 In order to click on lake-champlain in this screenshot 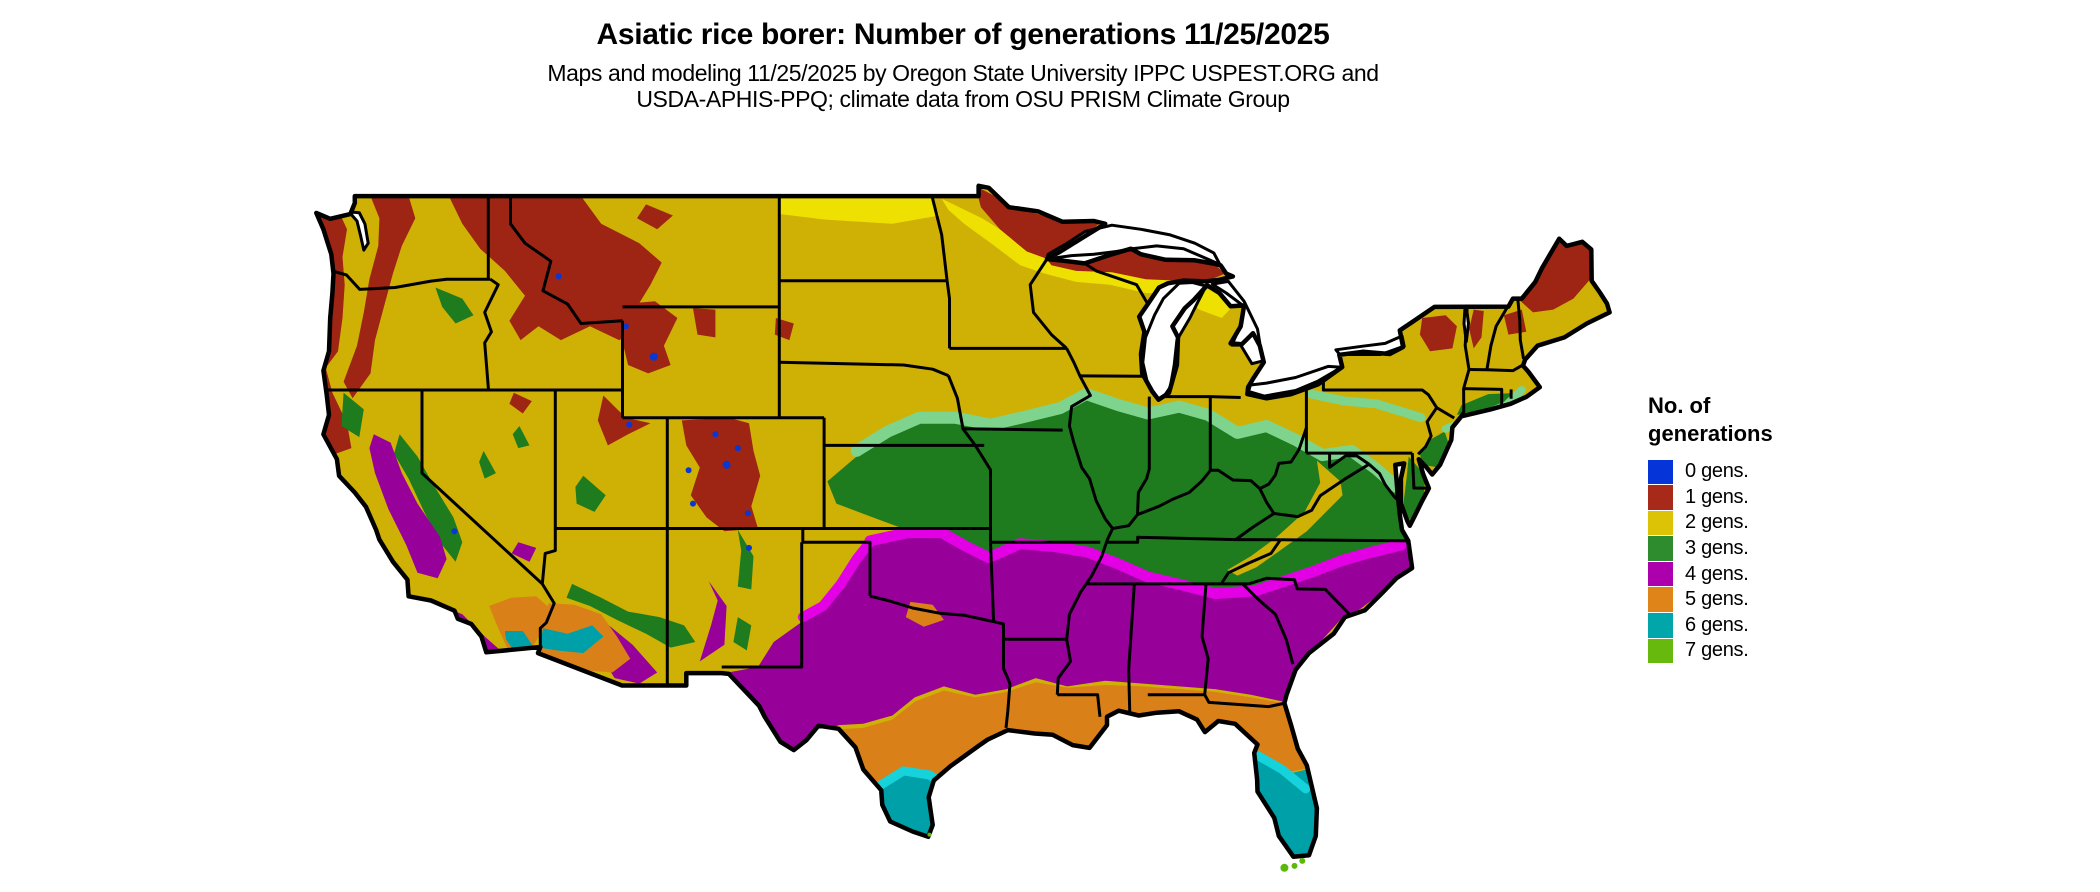, I will do `click(1466, 324)`.